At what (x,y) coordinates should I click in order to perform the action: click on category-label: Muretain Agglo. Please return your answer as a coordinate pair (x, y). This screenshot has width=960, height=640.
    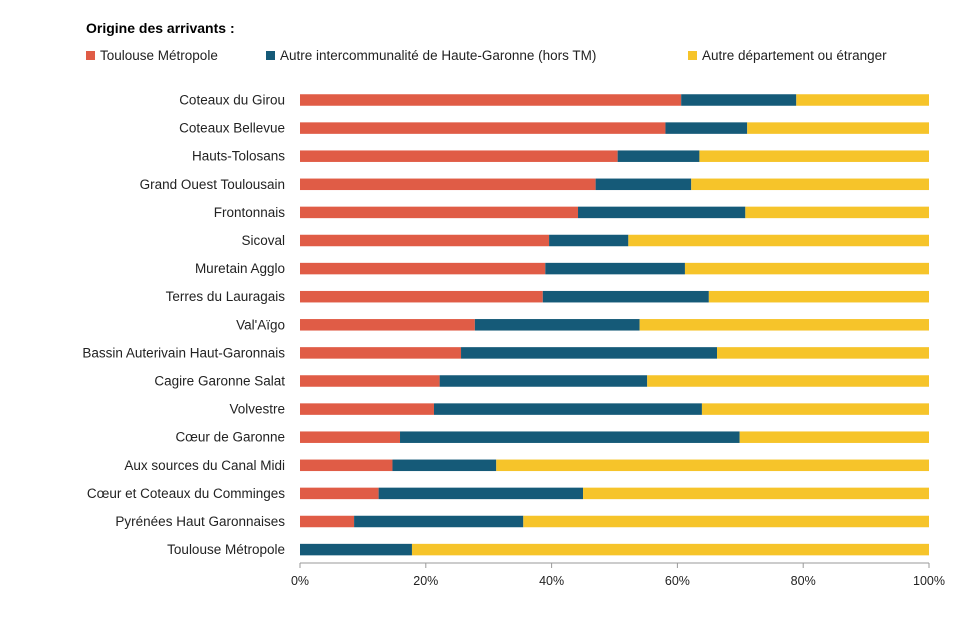
    Looking at the image, I should click on (240, 268).